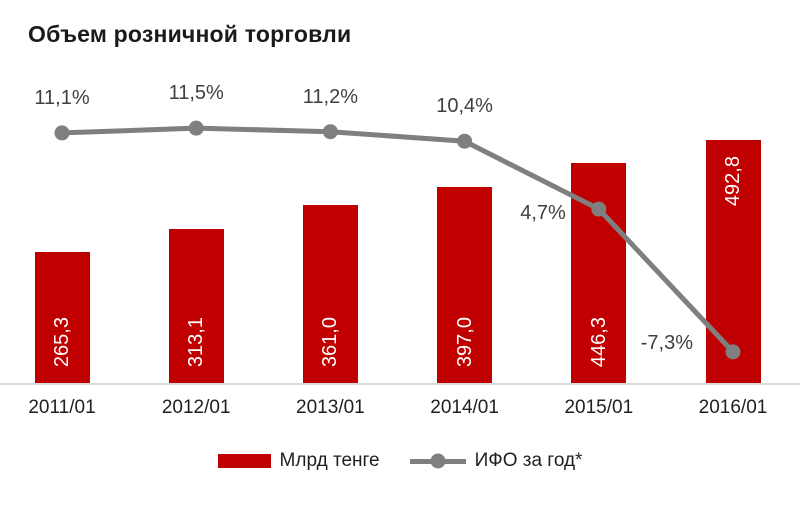 The image size is (800, 505). I want to click on line-marker-icon, so click(438, 461).